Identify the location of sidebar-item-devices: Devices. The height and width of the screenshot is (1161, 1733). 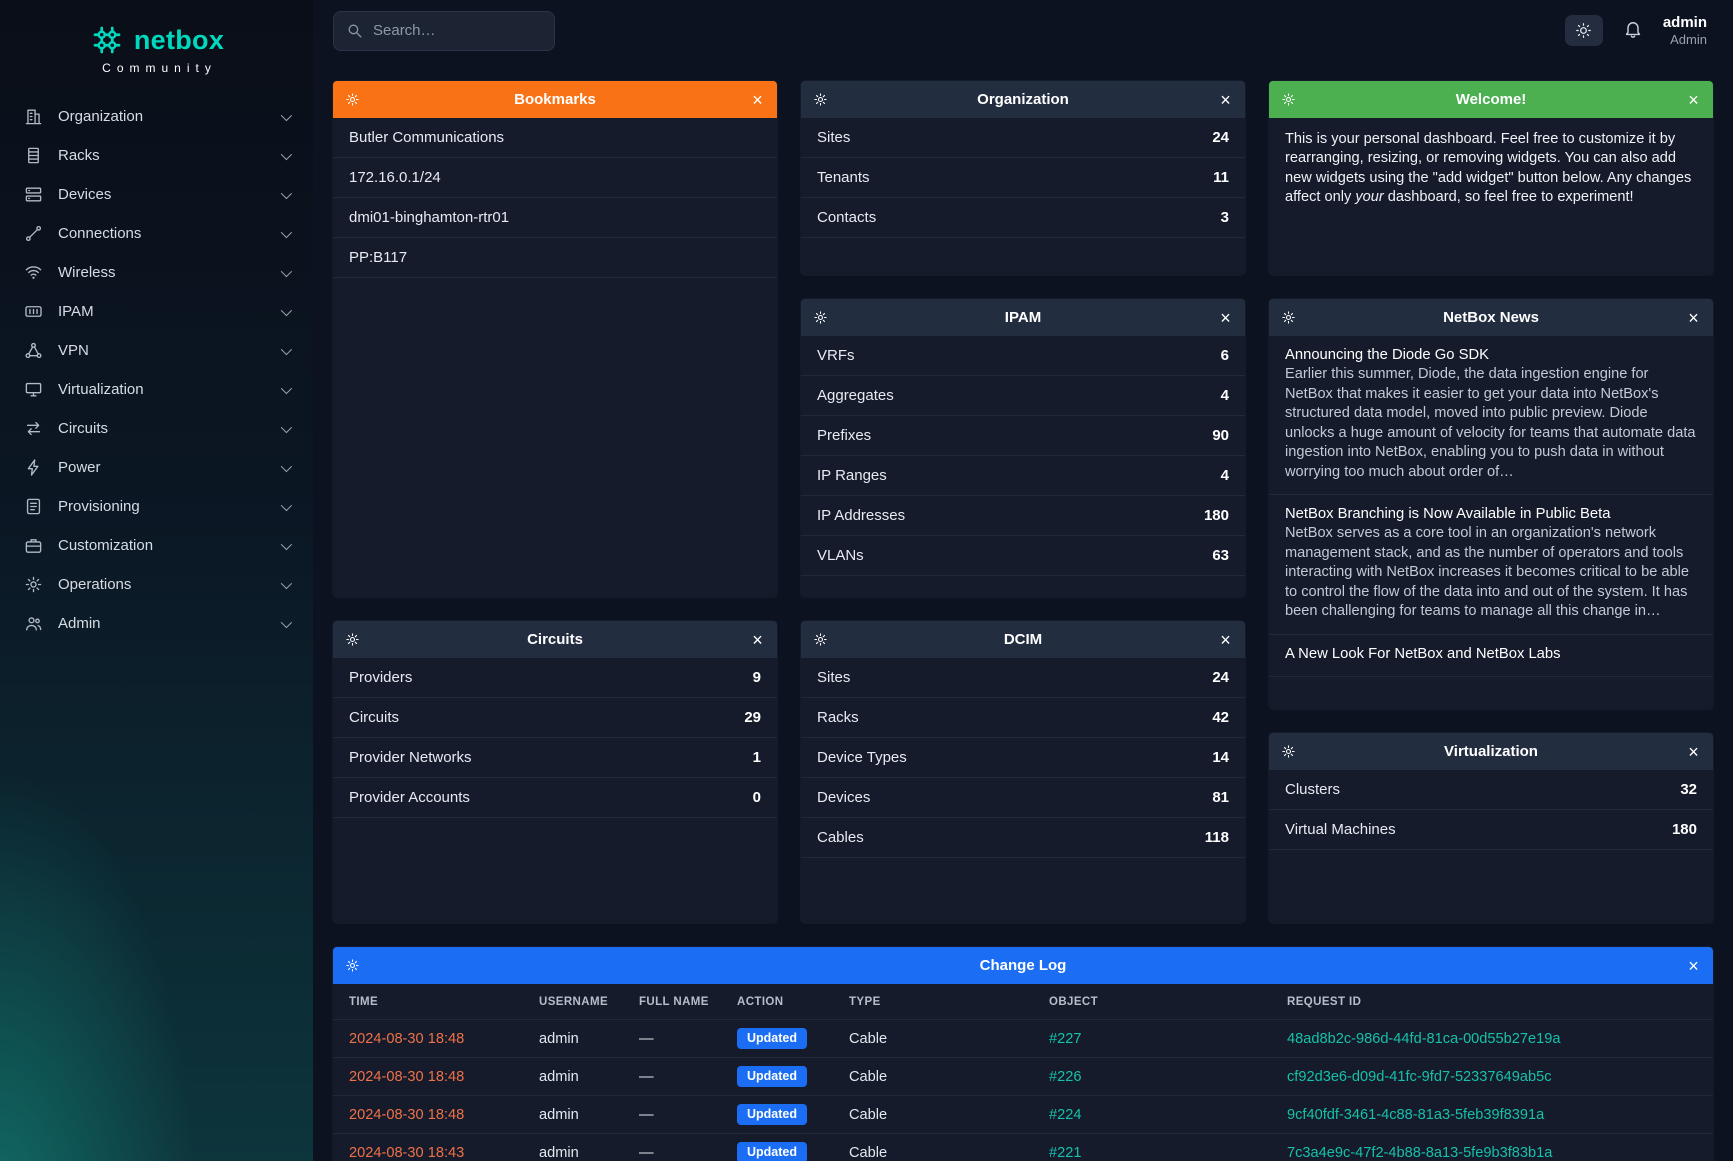
(156, 194).